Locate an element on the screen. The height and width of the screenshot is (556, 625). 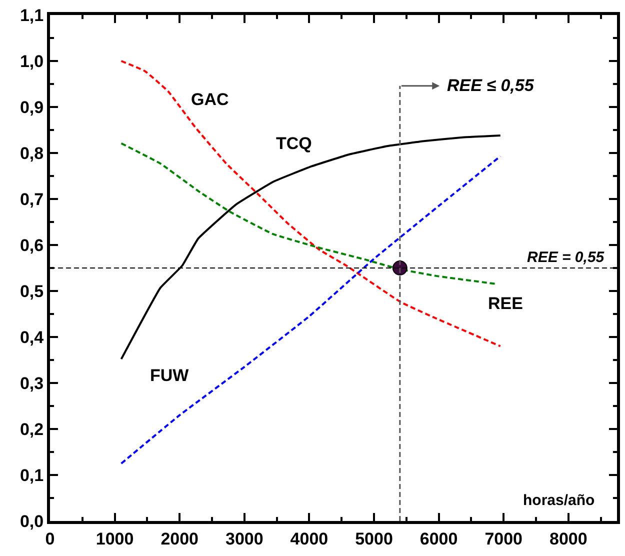
x-axis-title: horas/año is located at coordinates (559, 500).